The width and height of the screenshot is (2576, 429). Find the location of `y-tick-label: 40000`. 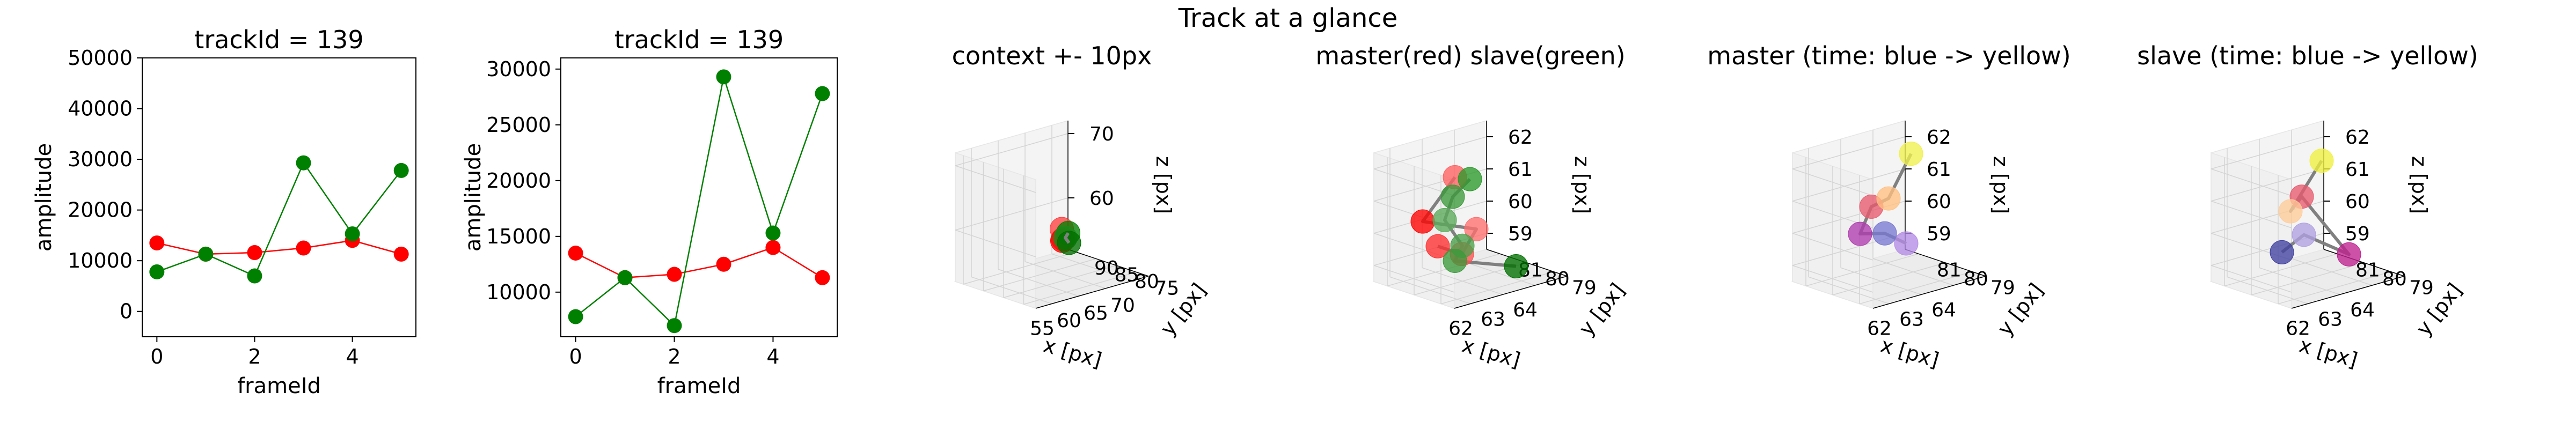

y-tick-label: 40000 is located at coordinates (100, 109).